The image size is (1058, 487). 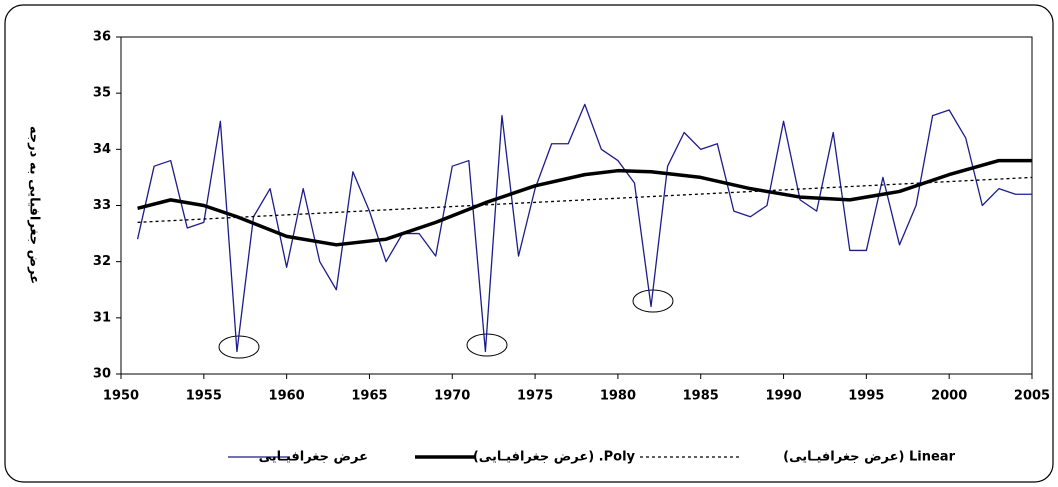 I want to click on x-tick-label: 2005, so click(x=1032, y=396).